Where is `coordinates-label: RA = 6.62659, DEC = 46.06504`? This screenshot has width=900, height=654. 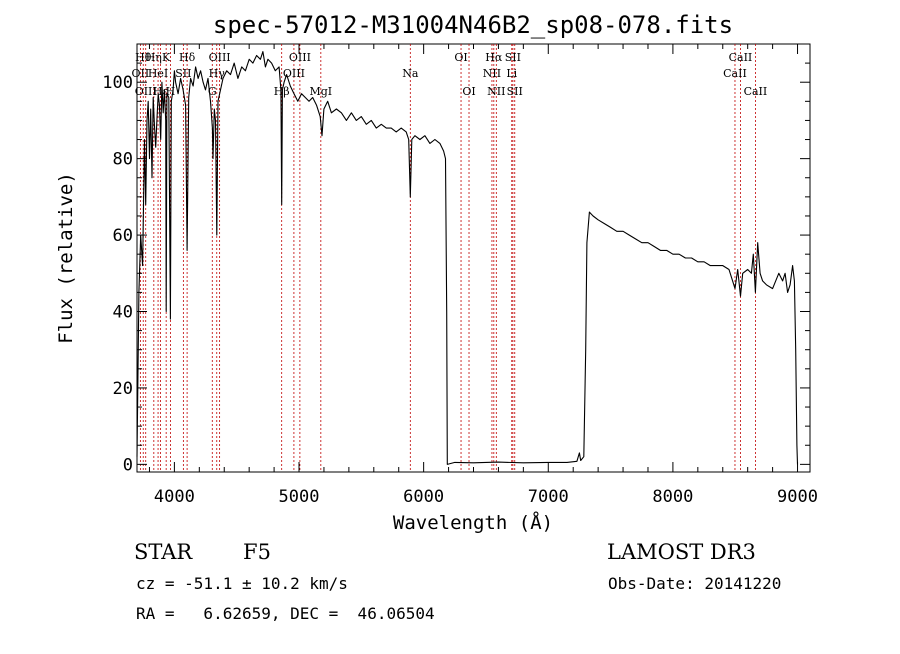
coordinates-label: RA = 6.62659, DEC = 46.06504 is located at coordinates (285, 613).